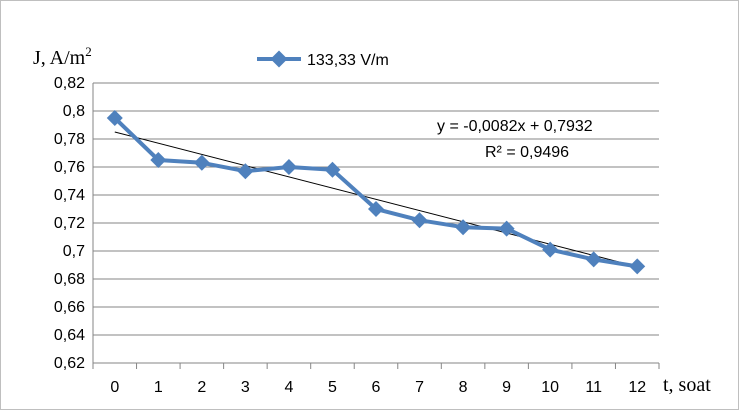 The image size is (739, 411). Describe the element at coordinates (593, 387) in the screenshot. I see `x-tick-label: 11` at that location.